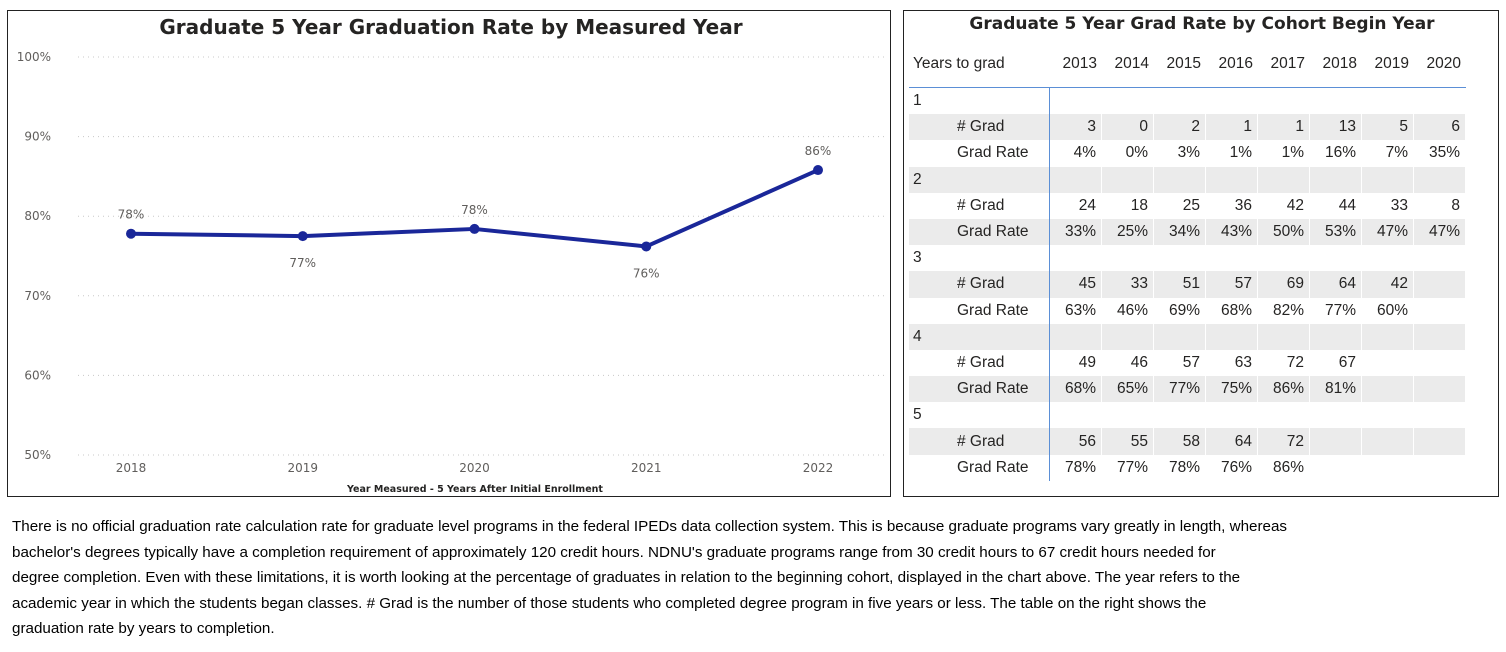  I want to click on column-header: 2016, so click(1232, 64).